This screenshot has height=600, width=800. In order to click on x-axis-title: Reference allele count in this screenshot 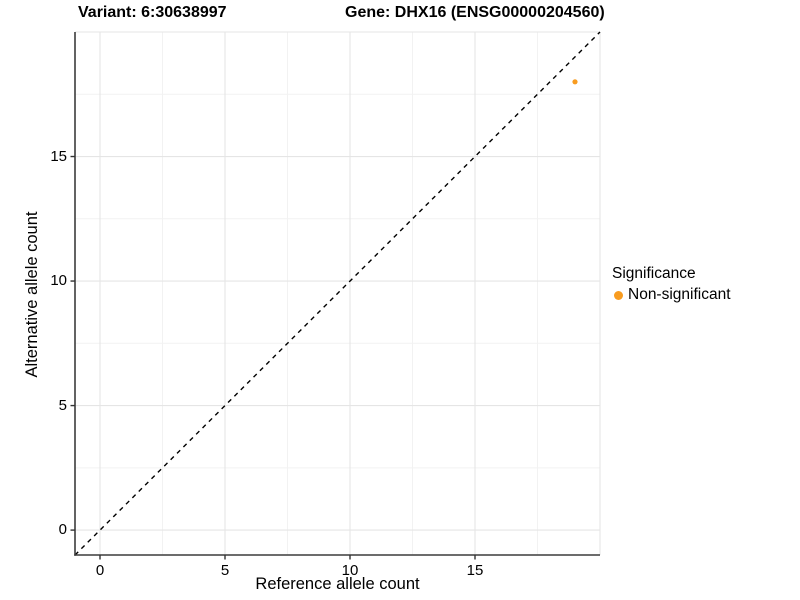, I will do `click(337, 584)`.